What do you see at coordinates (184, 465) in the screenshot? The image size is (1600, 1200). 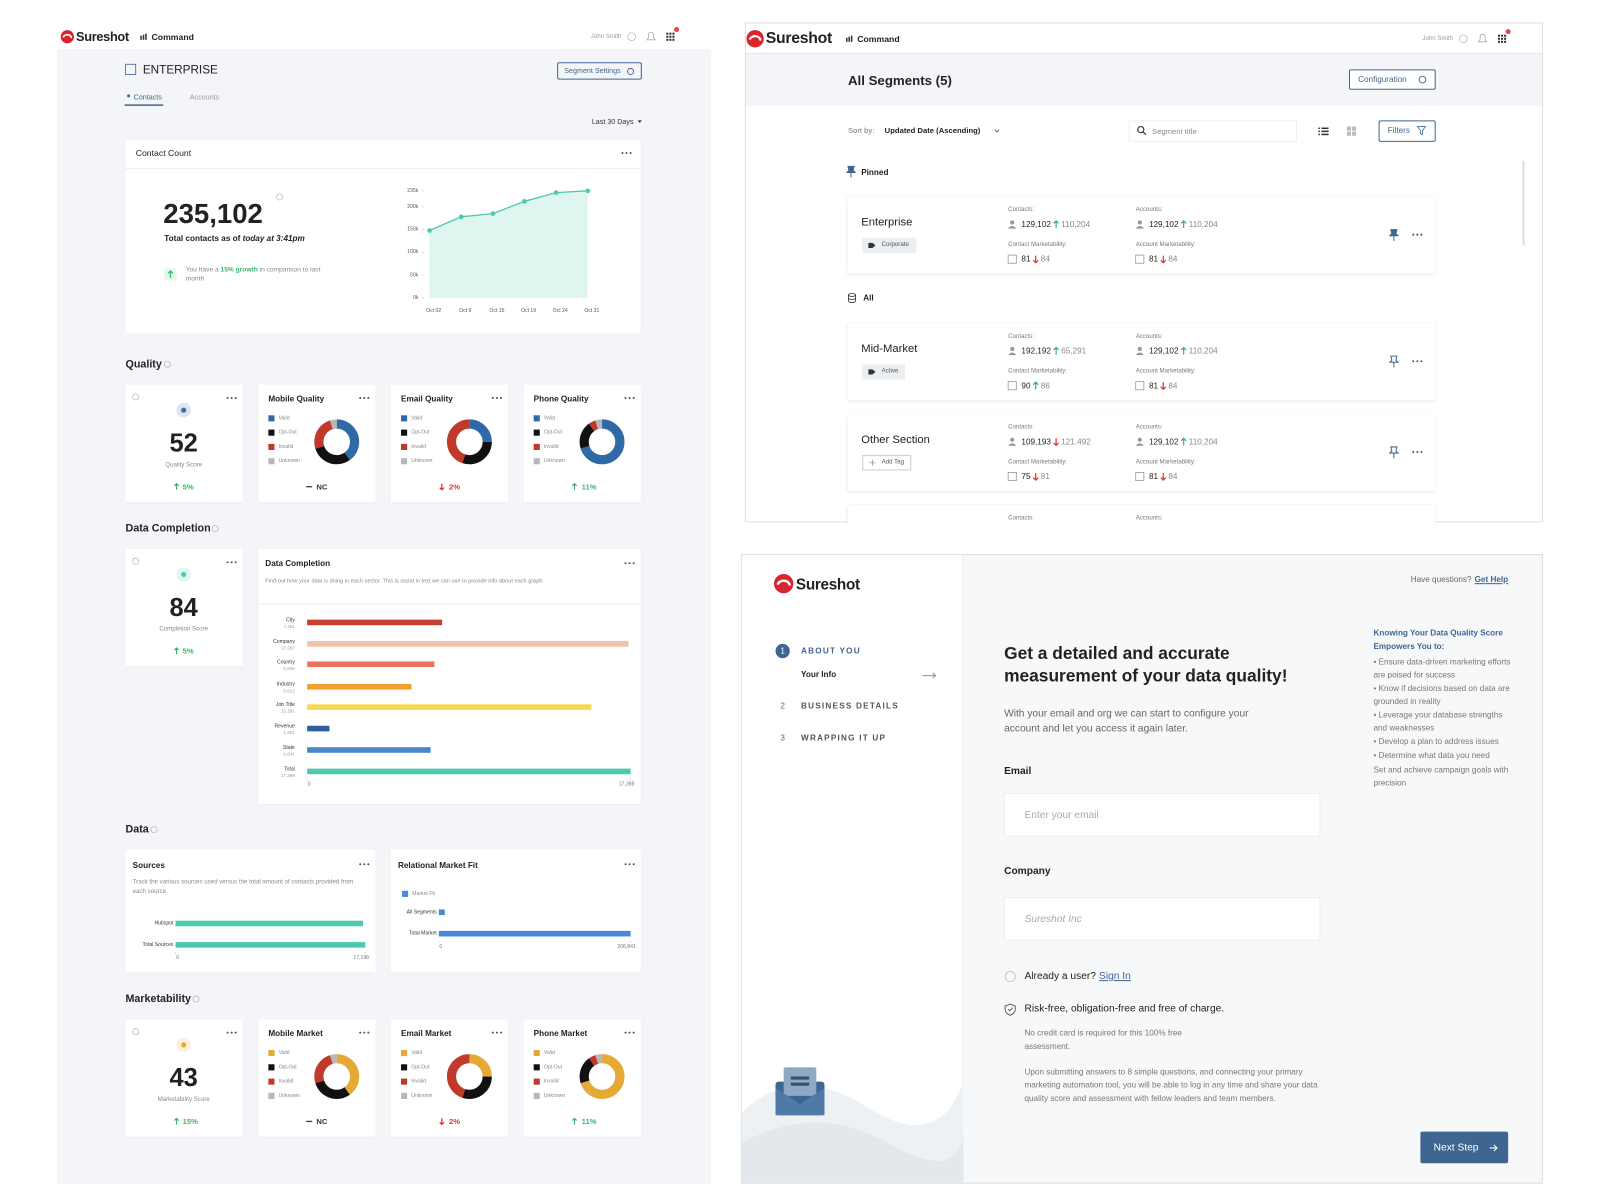 I see `score-label: Quality Score` at bounding box center [184, 465].